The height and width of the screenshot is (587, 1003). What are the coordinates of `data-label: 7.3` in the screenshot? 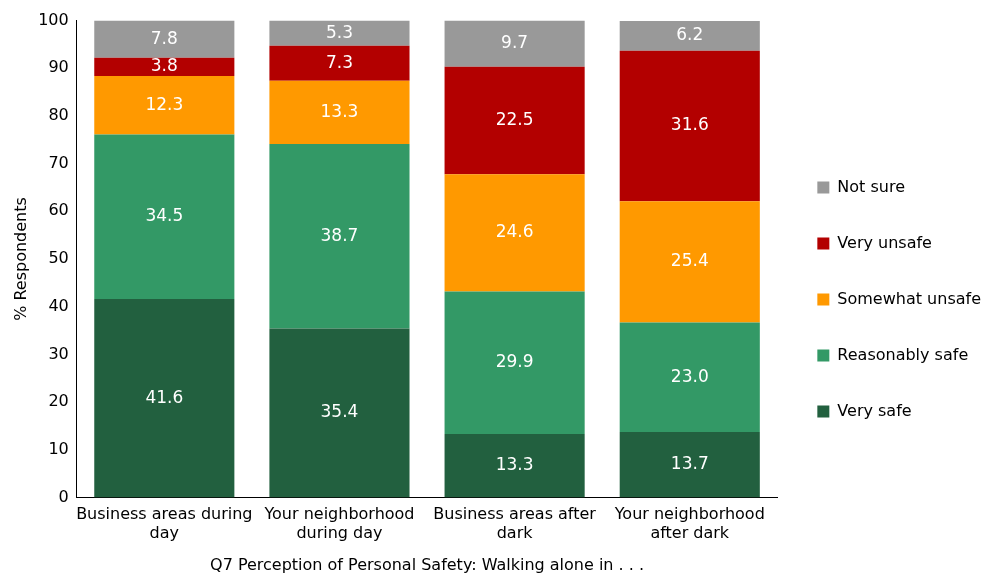 It's located at (339, 61).